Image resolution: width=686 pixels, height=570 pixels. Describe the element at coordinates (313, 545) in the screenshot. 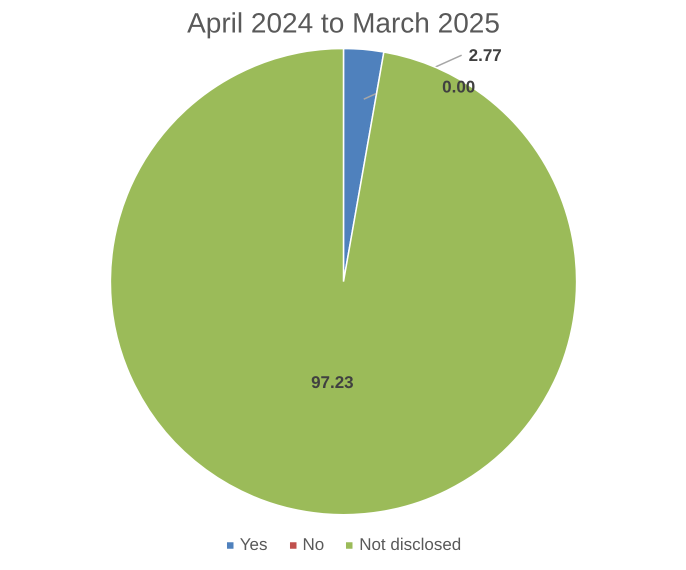

I see `legend-label: No` at that location.